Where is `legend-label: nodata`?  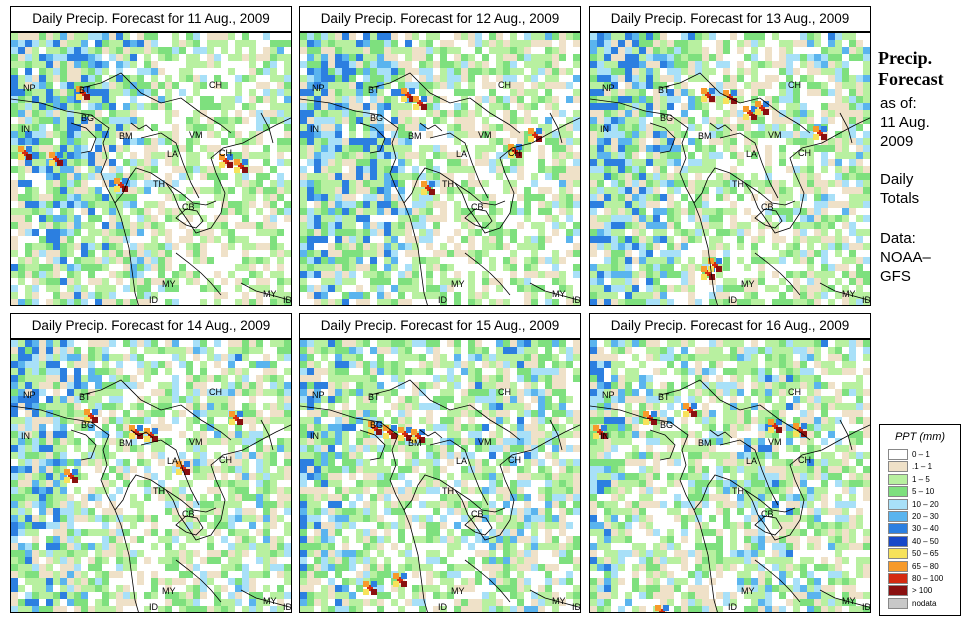 legend-label: nodata is located at coordinates (924, 603).